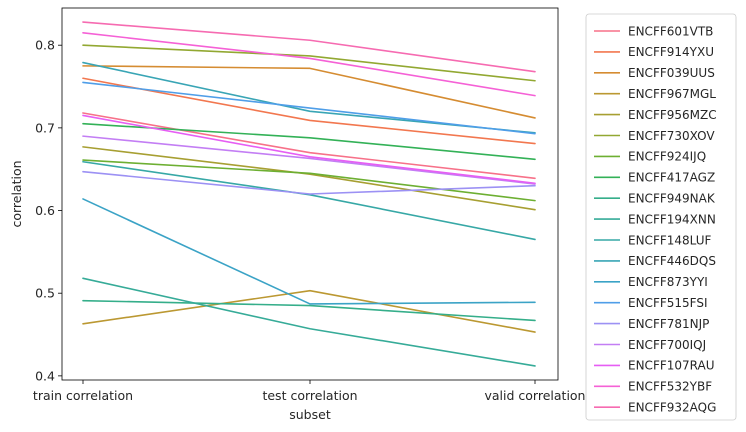  What do you see at coordinates (671, 178) in the screenshot?
I see `legend-label: ENCFF417AGZ` at bounding box center [671, 178].